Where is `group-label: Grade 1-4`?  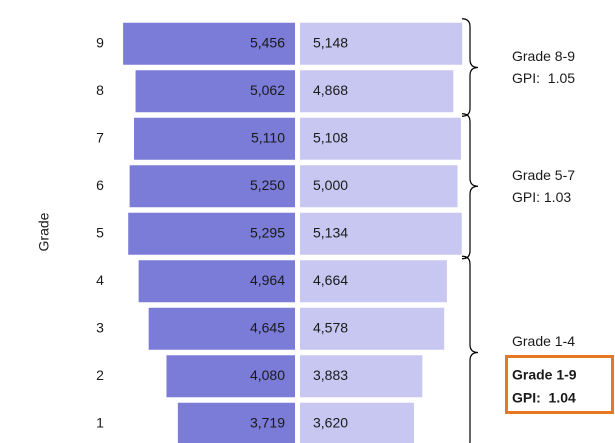
group-label: Grade 1-4 is located at coordinates (543, 341).